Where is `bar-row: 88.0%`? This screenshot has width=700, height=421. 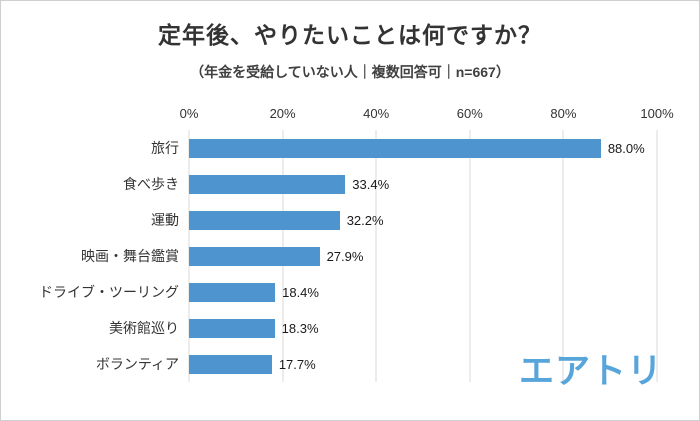
bar-row: 88.0% is located at coordinates (423, 148).